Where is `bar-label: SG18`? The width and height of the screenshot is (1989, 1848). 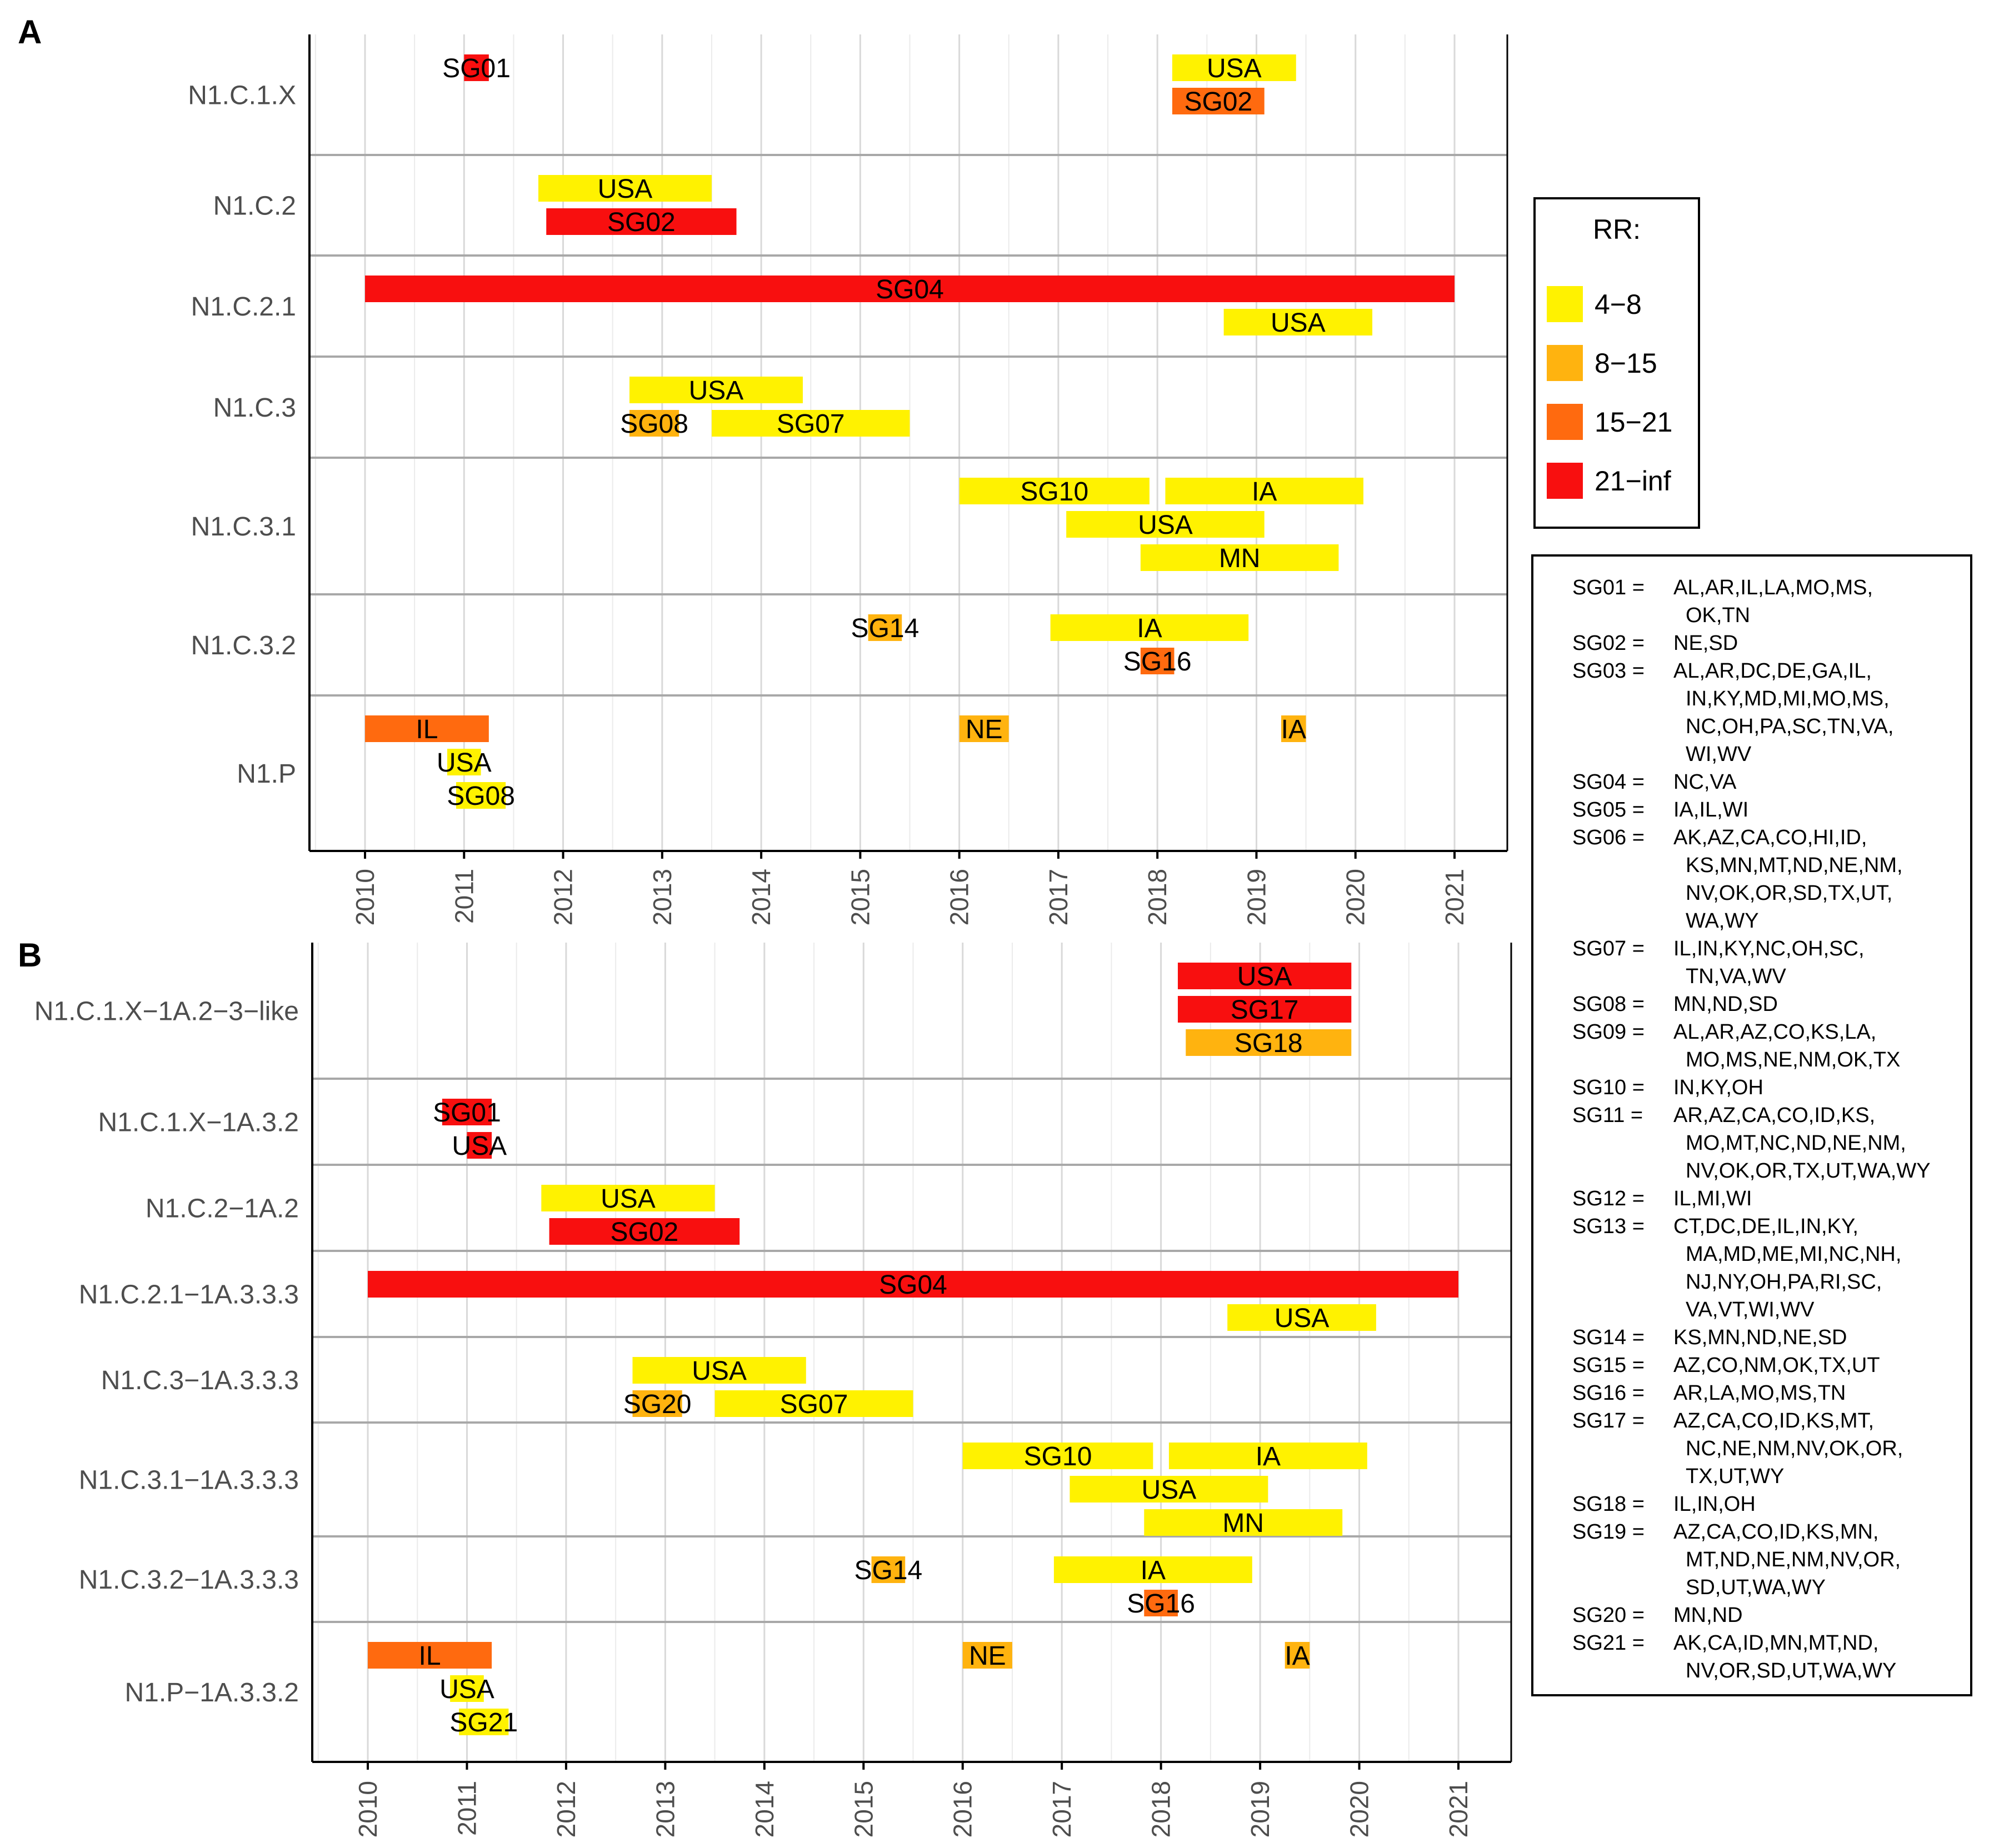
bar-label: SG18 is located at coordinates (1269, 1044).